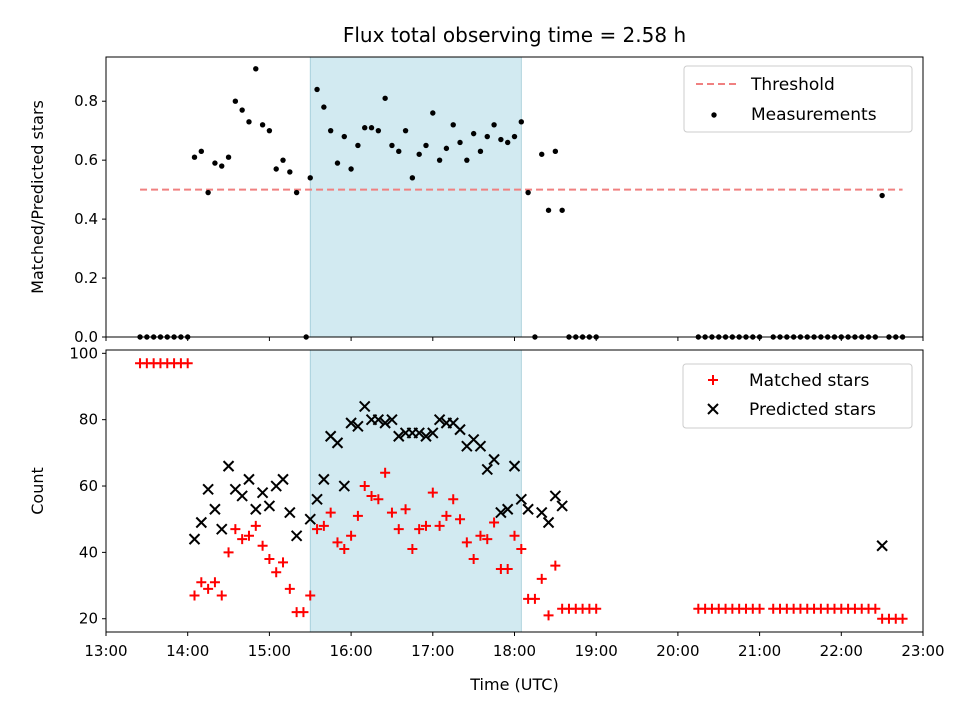 This screenshot has width=960, height=724. Describe the element at coordinates (86, 101) in the screenshot. I see `y-tick-label: 0.8` at that location.